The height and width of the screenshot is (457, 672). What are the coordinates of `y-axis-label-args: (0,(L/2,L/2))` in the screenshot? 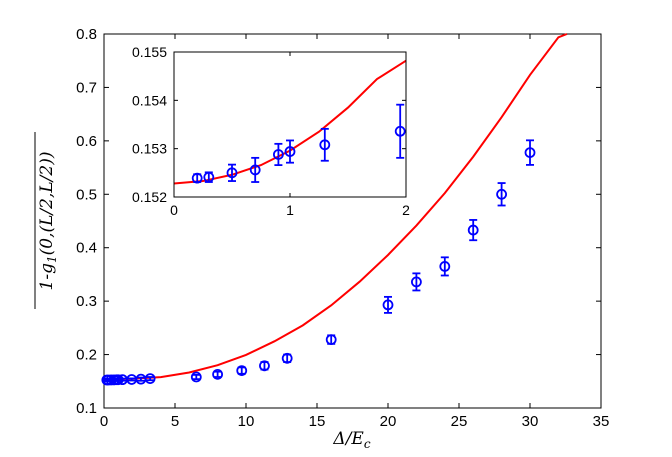 It's located at (47, 204).